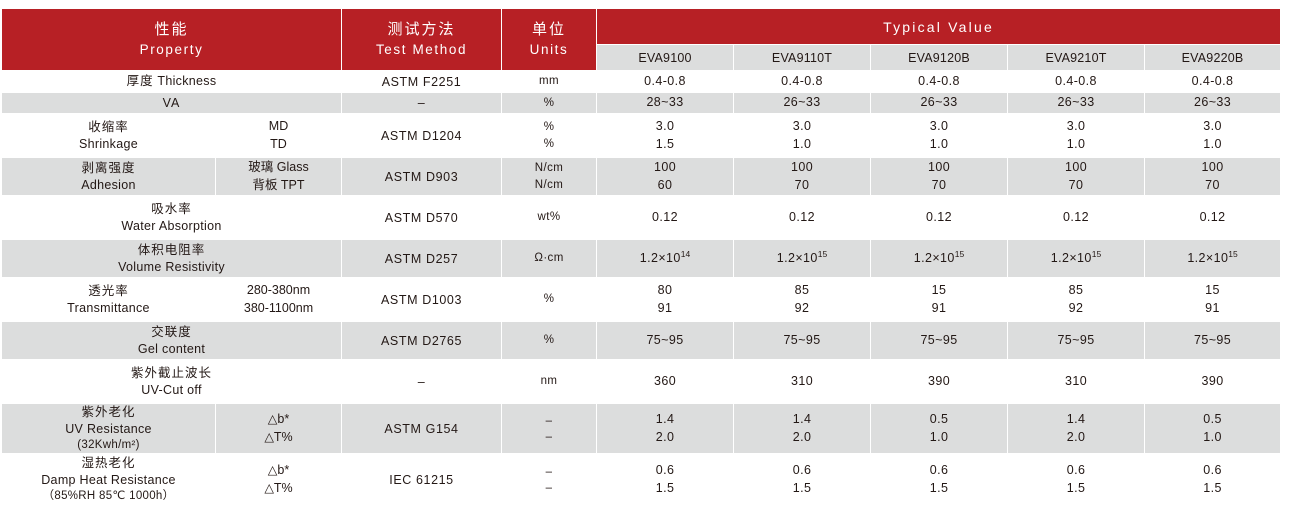 This screenshot has height=506, width=1294. What do you see at coordinates (1076, 436) in the screenshot?
I see `value-text: 2.0` at bounding box center [1076, 436].